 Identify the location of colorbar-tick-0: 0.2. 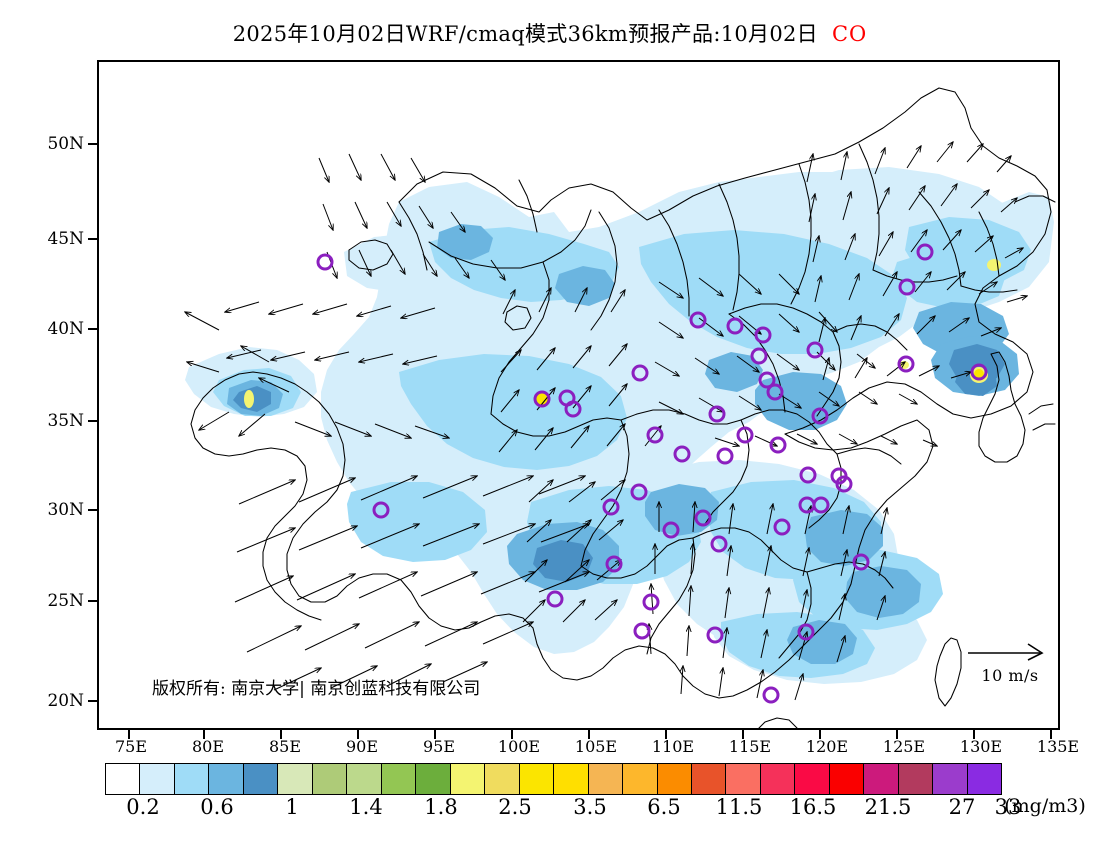
(143, 807).